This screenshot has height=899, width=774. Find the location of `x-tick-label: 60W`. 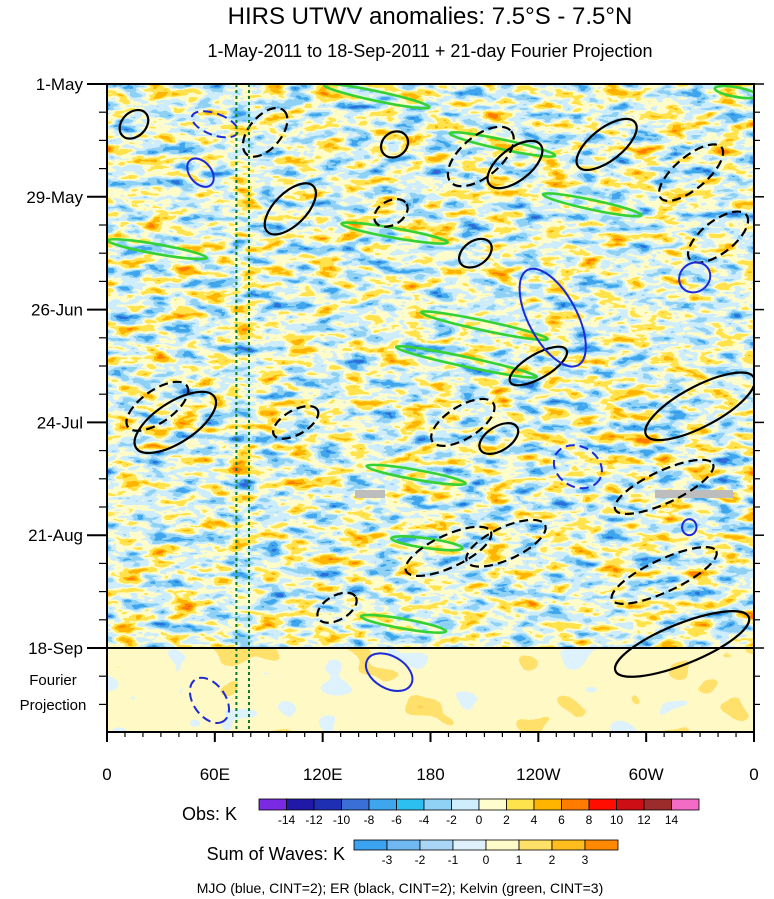

x-tick-label: 60W is located at coordinates (646, 774).